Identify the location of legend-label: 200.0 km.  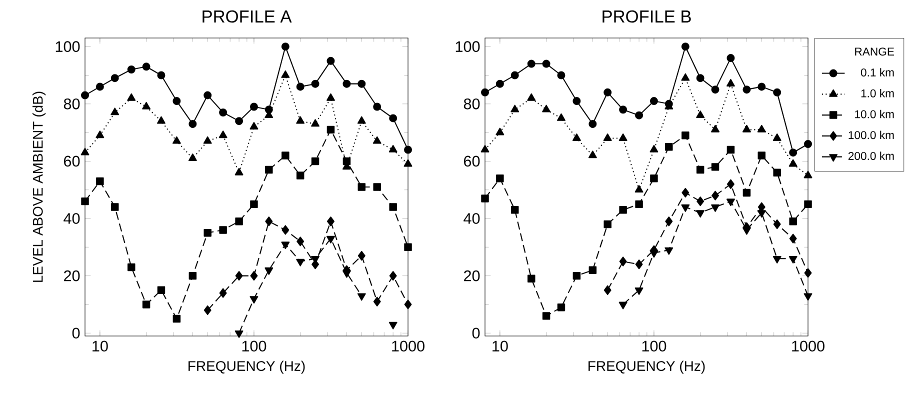
(871, 156).